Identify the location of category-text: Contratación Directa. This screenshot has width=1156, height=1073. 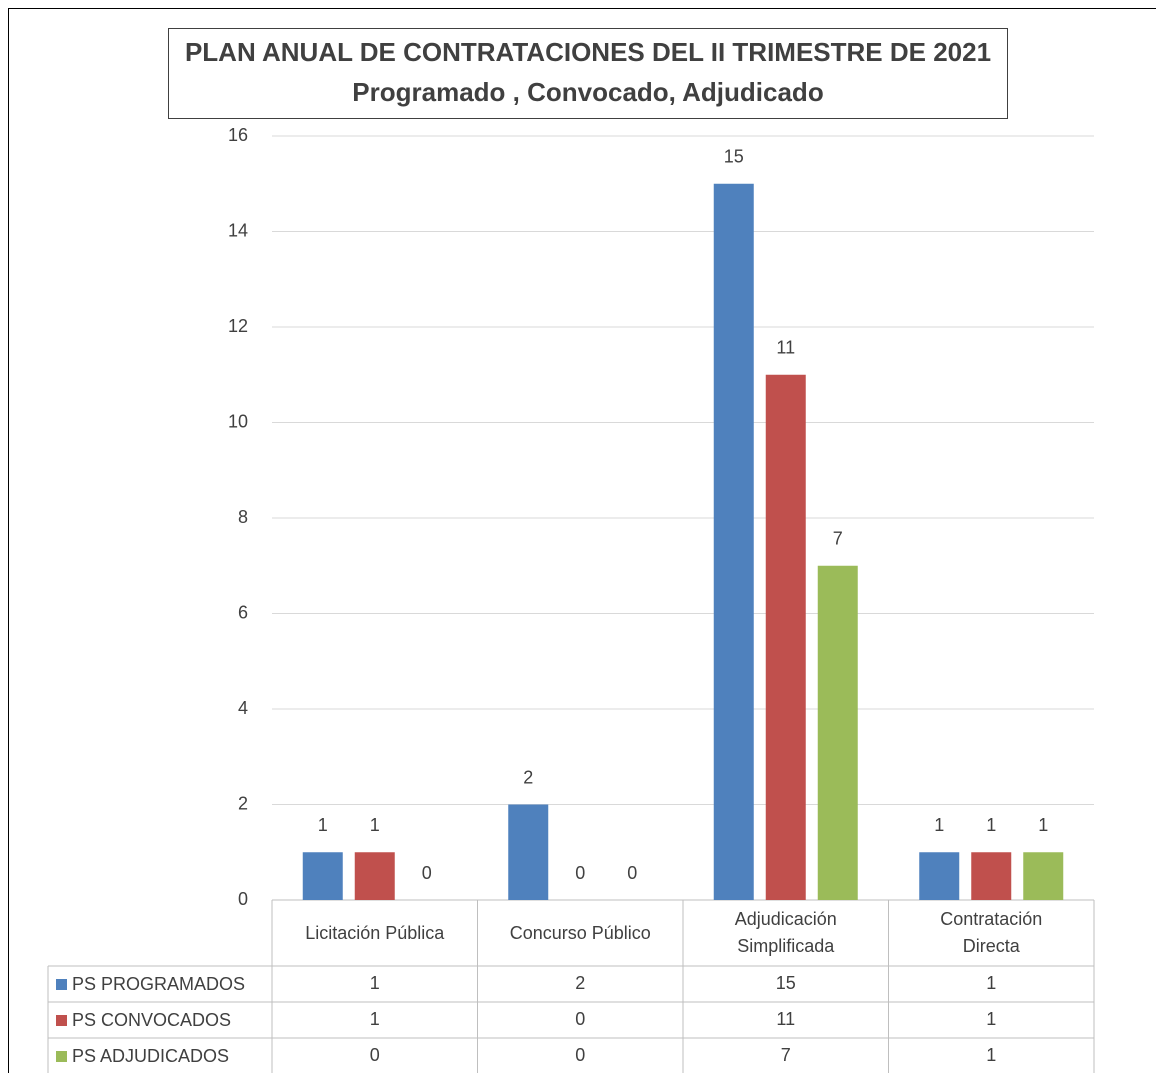
(991, 932).